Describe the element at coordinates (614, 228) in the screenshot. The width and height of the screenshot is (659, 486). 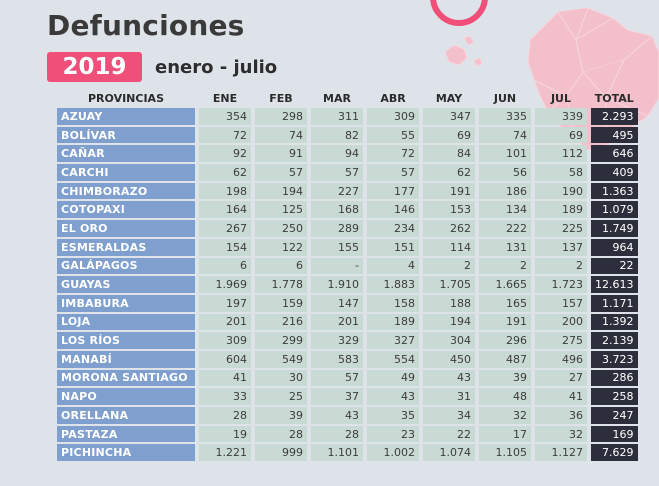
I see `total-cell: 1.749` at that location.